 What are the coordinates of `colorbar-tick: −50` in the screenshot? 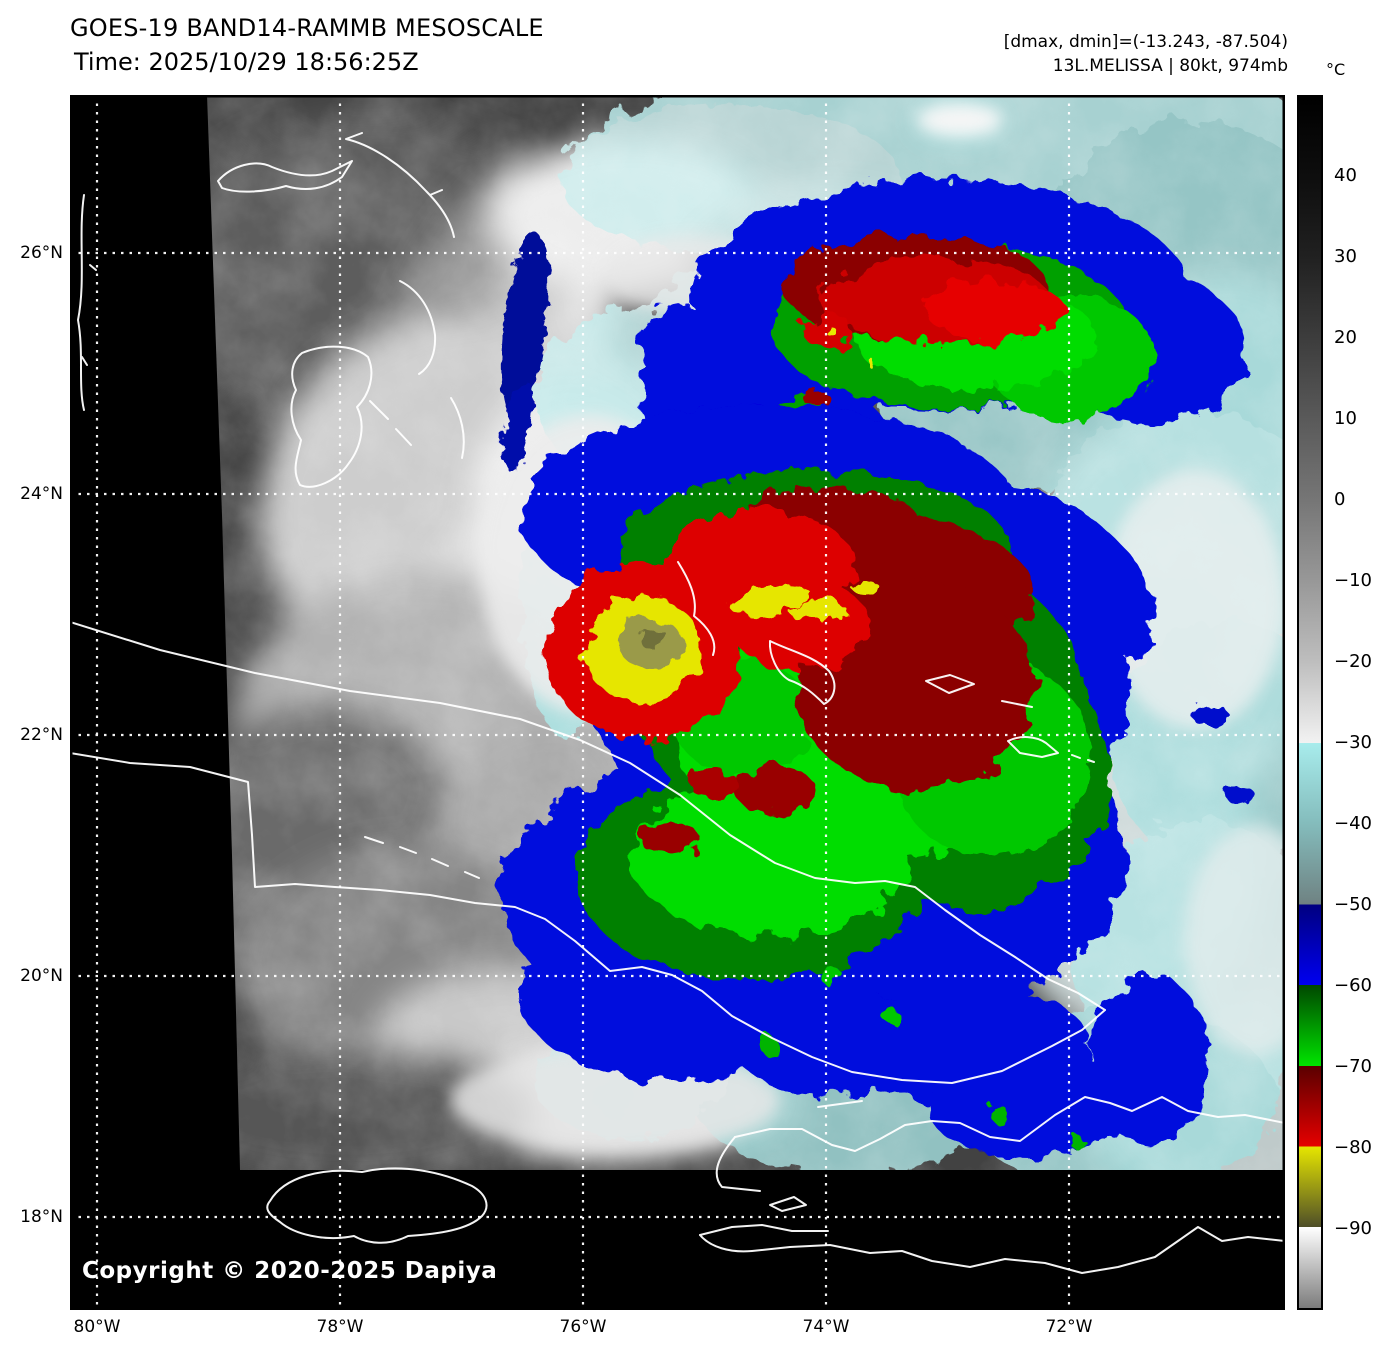 It's located at (1353, 904).